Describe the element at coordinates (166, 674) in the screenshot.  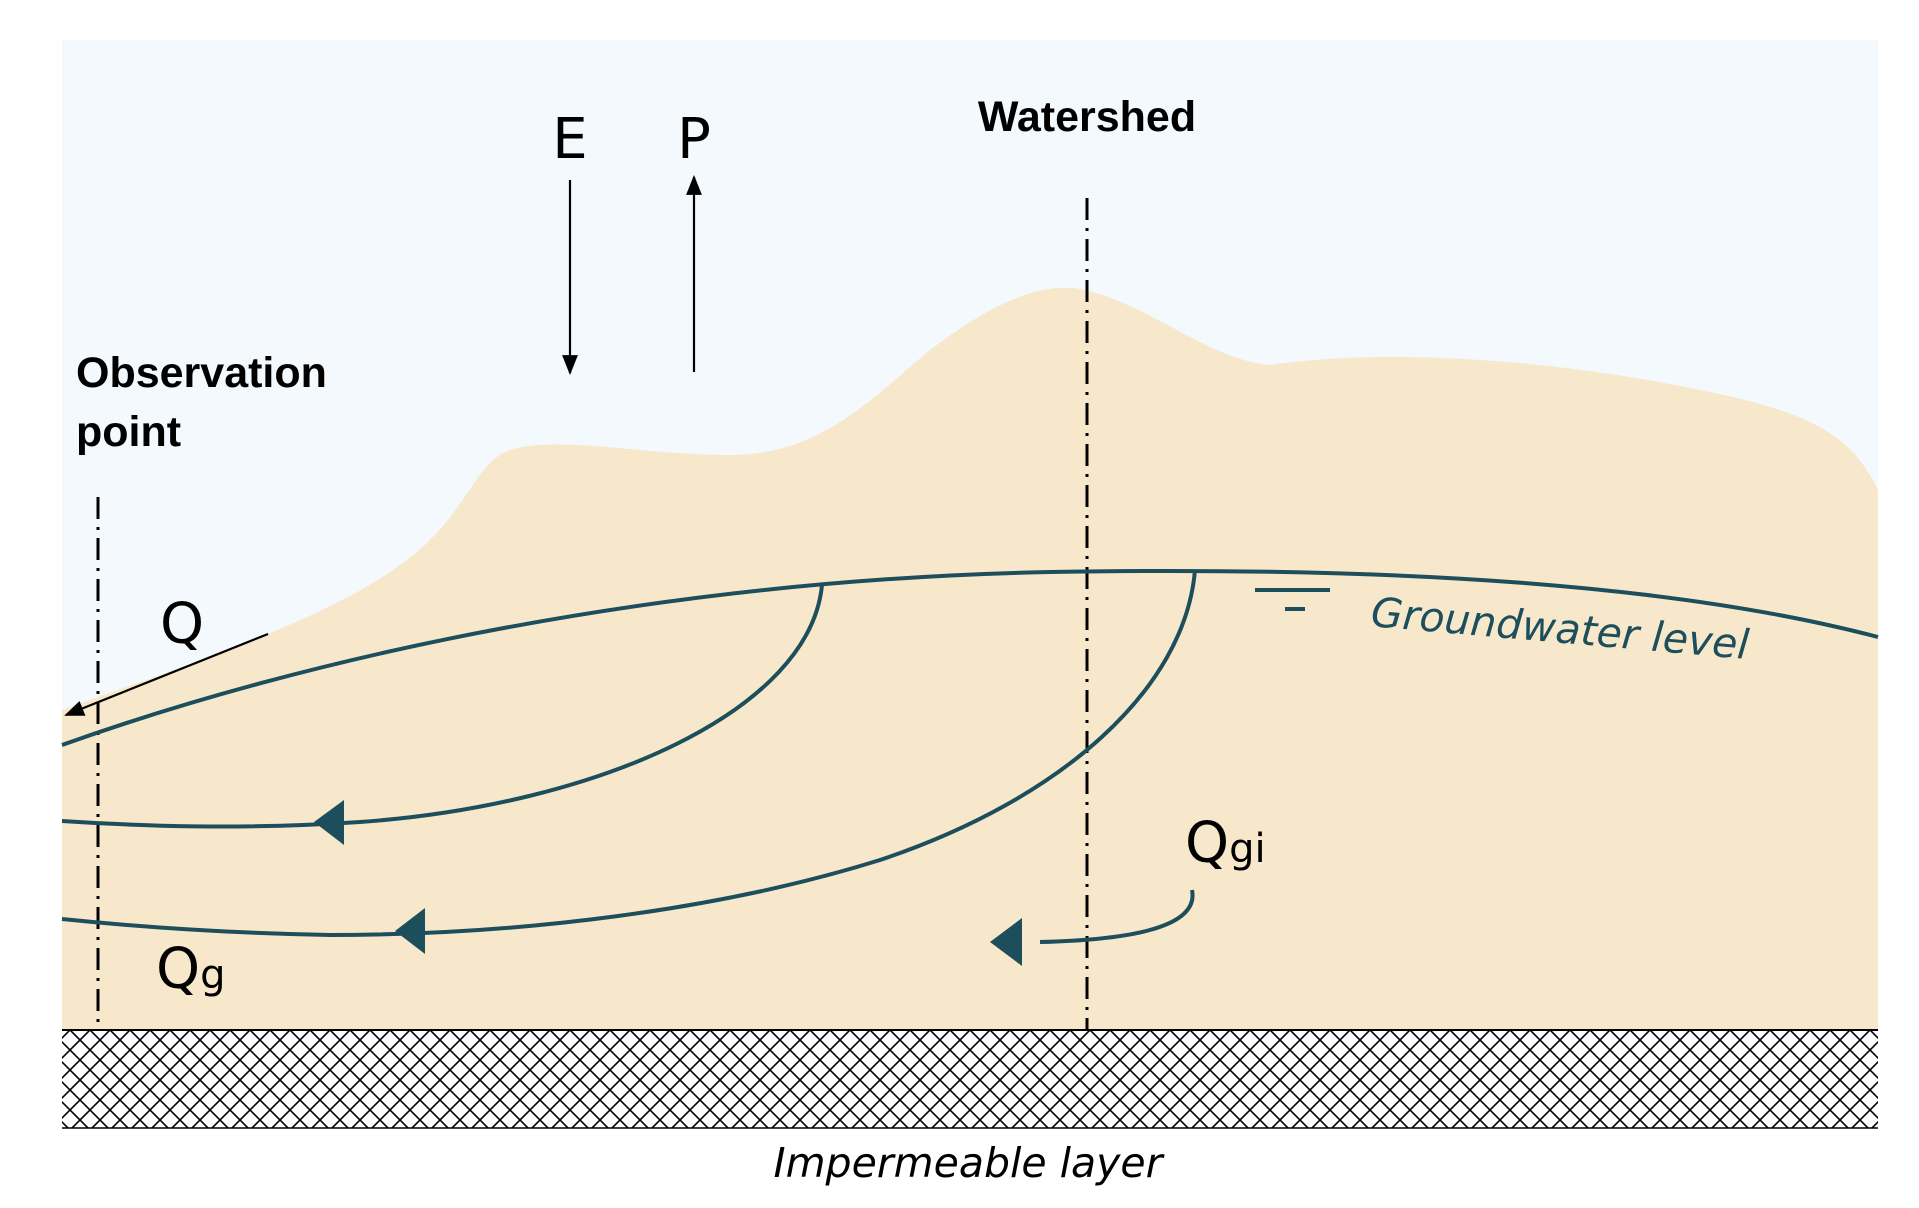
I see `discharge-arrow` at that location.